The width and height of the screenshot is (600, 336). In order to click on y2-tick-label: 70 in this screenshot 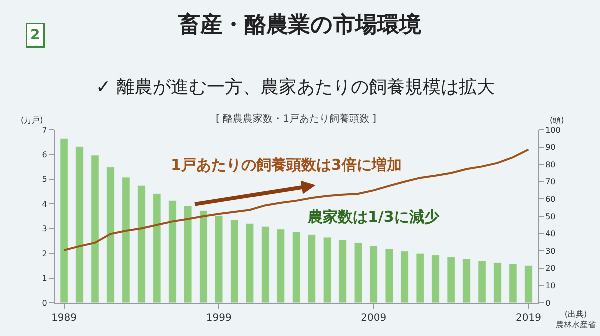, I will do `click(551, 182)`.